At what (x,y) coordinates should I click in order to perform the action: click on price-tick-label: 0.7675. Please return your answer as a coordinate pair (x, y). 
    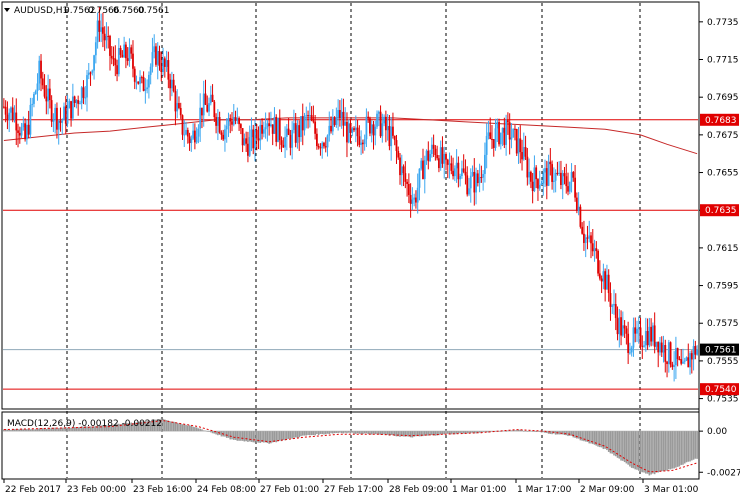
    Looking at the image, I should click on (723, 136).